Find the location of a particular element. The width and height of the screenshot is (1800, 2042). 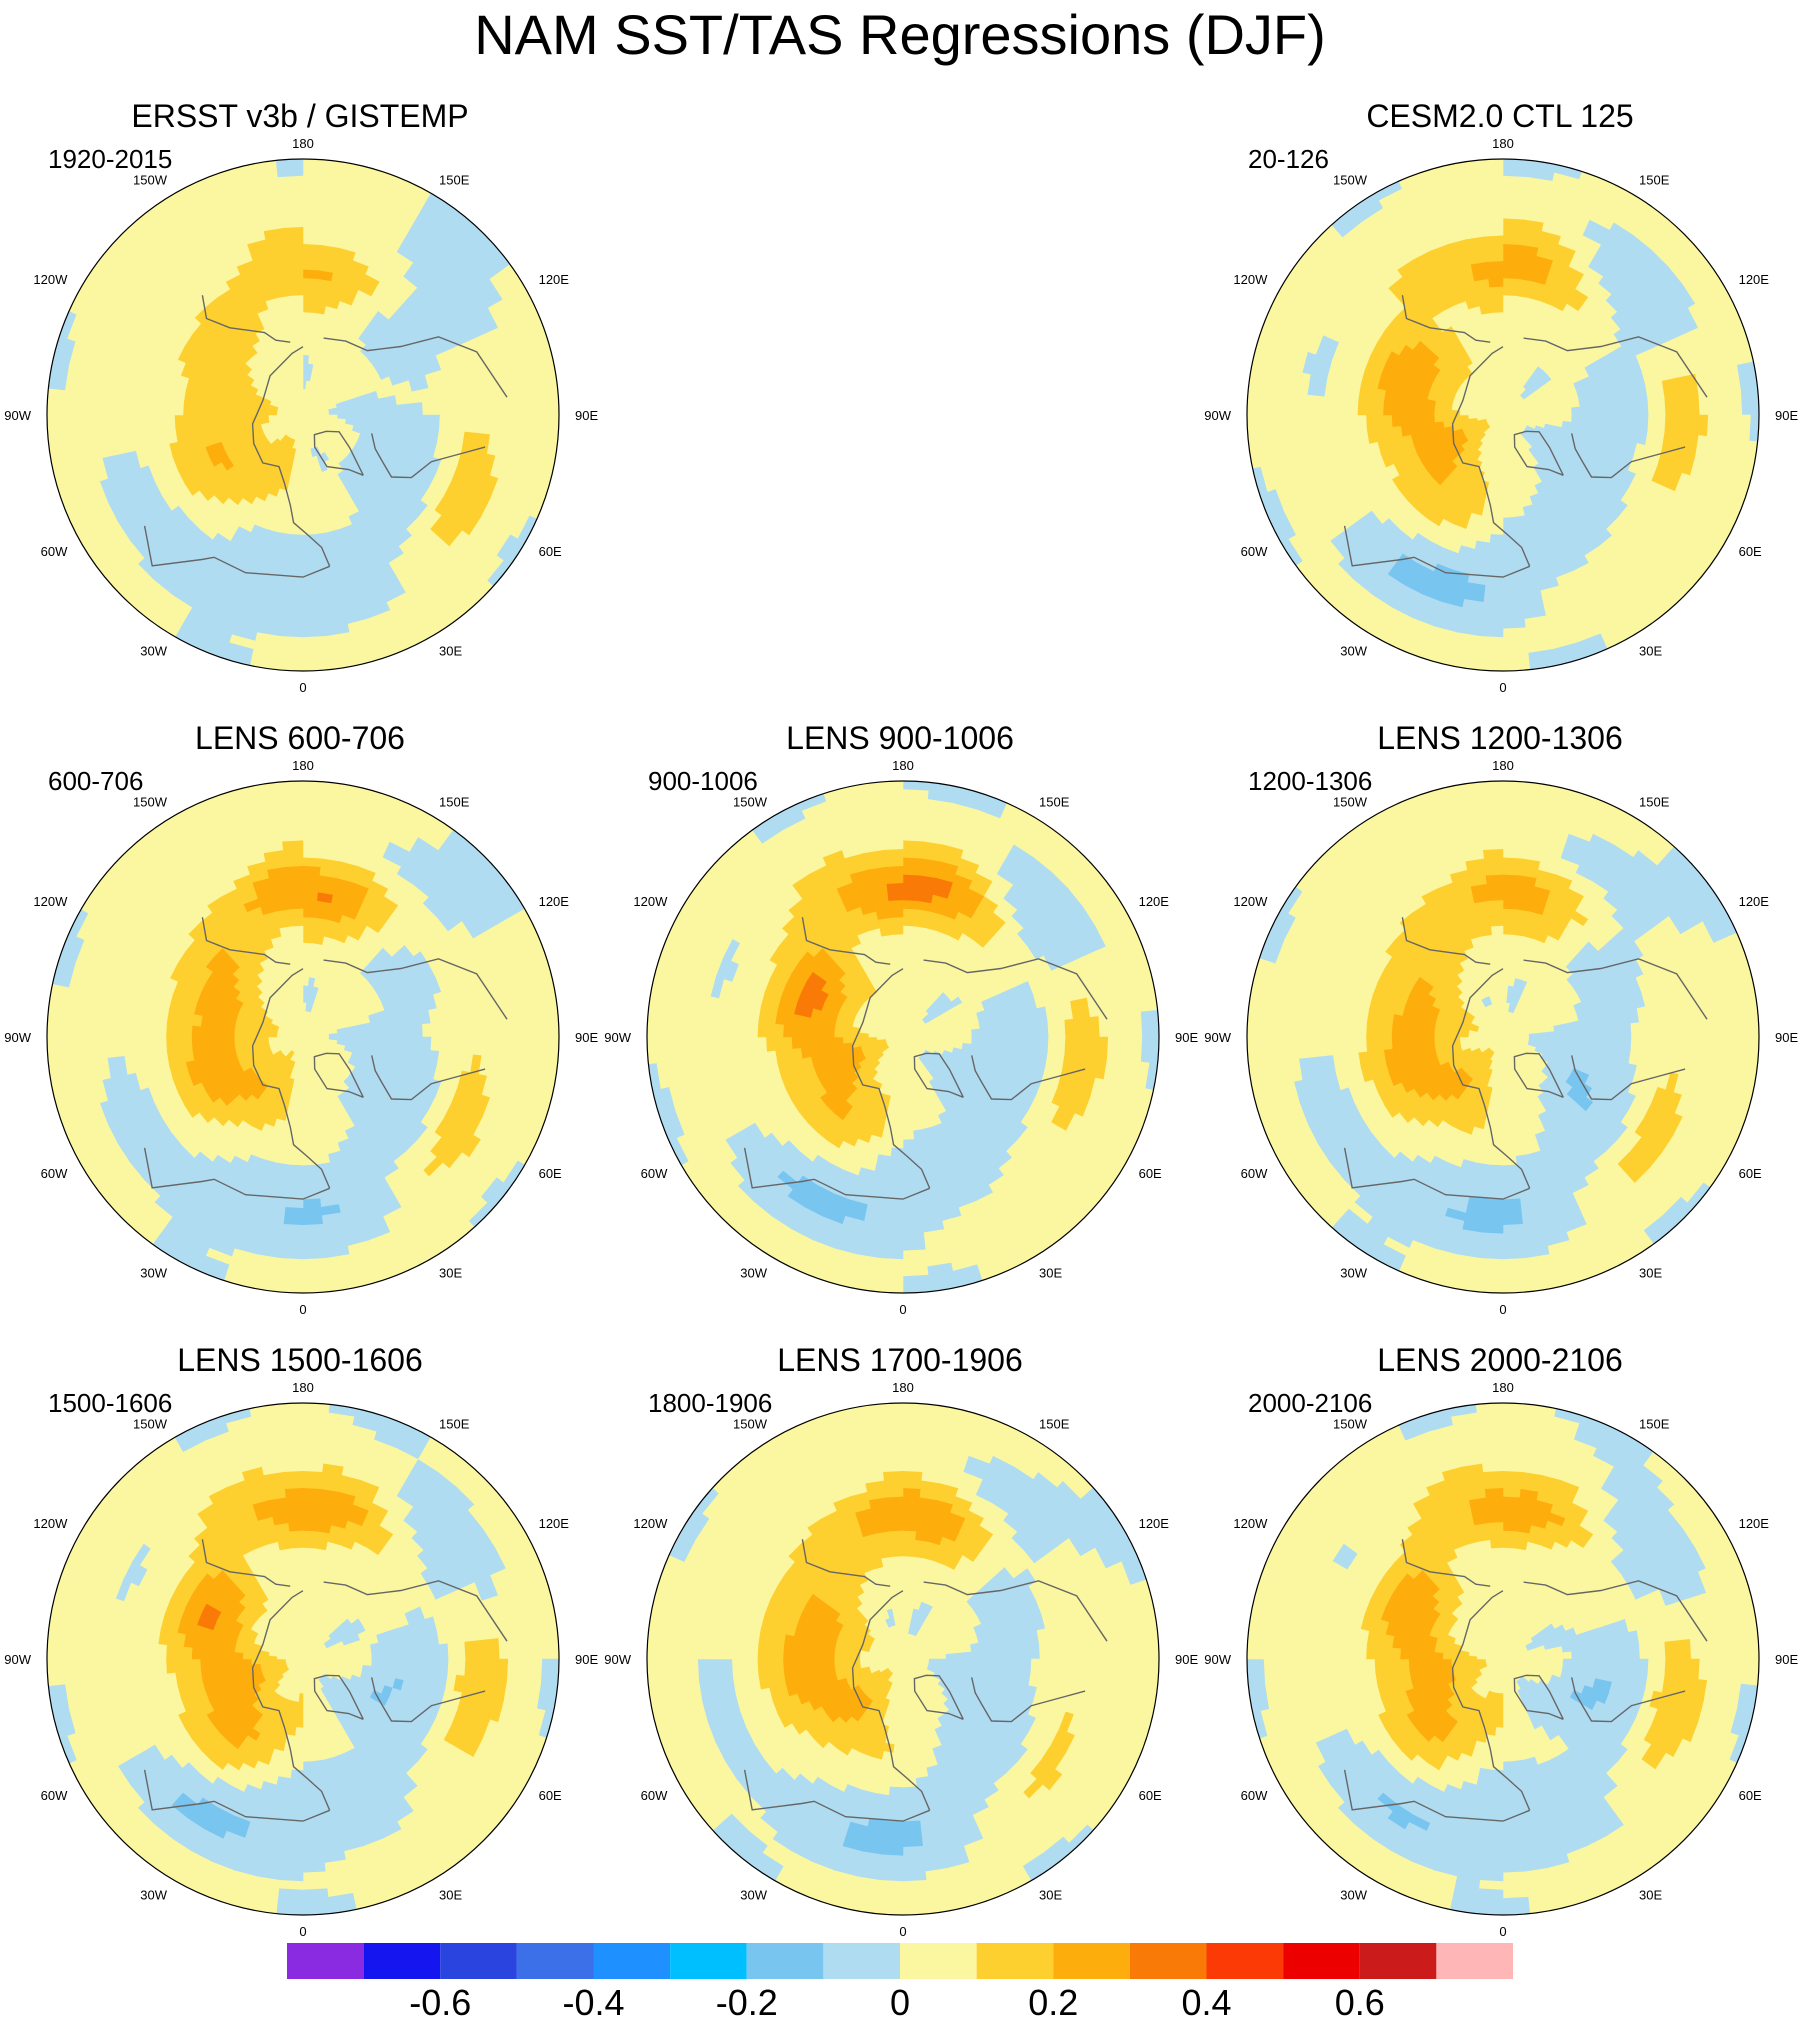

colorbar-tick-label: -0.4 is located at coordinates (593, 2002).